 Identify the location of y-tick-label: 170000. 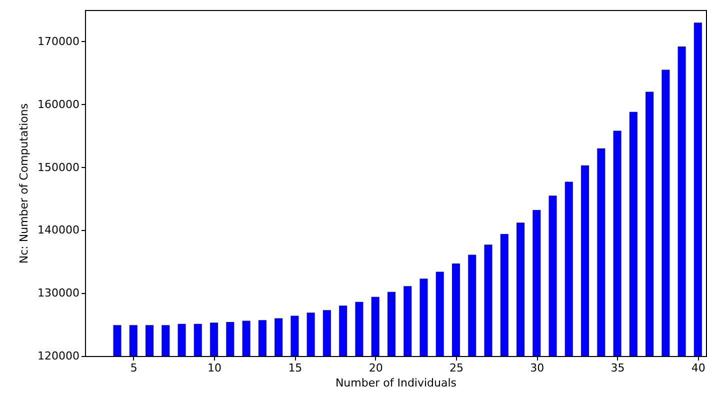
(59, 41).